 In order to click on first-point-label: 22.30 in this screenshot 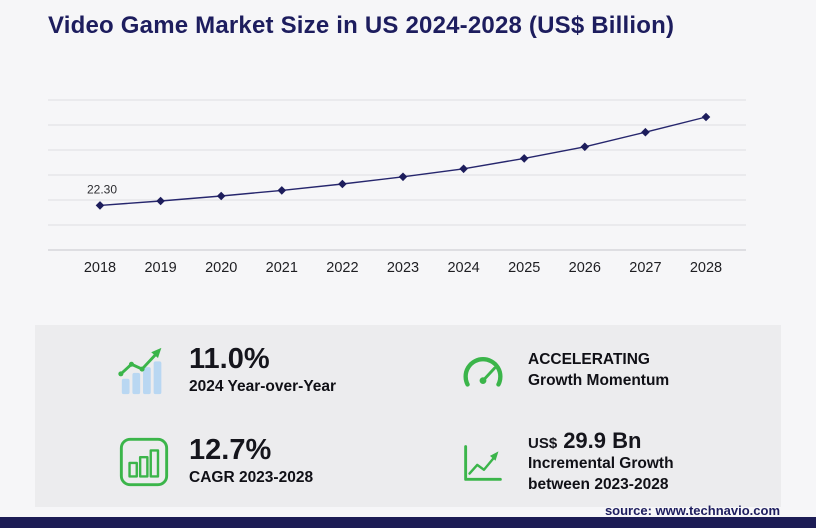, I will do `click(102, 189)`.